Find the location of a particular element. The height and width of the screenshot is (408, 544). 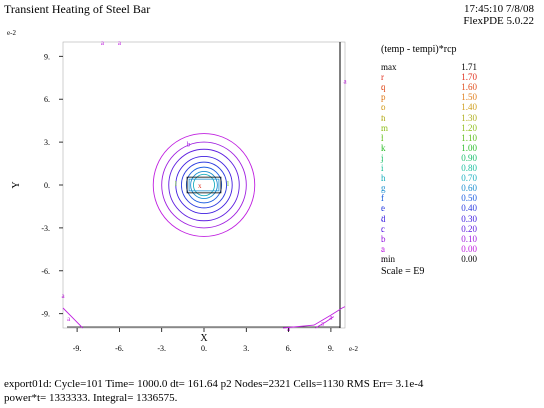

x-tick-label: 9. is located at coordinates (331, 348).